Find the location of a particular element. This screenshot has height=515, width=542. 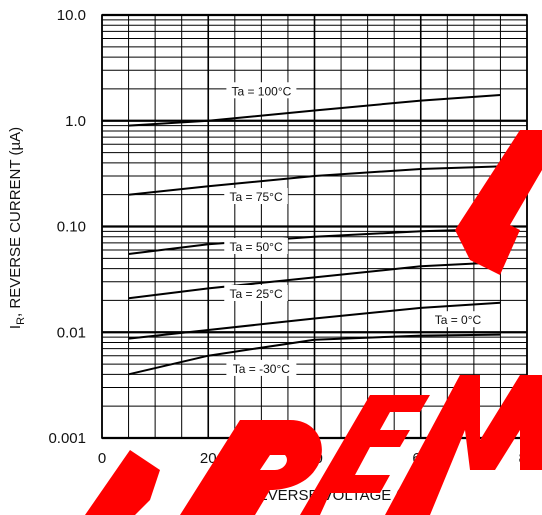

curve-label: Ta = 0°C is located at coordinates (458, 319).